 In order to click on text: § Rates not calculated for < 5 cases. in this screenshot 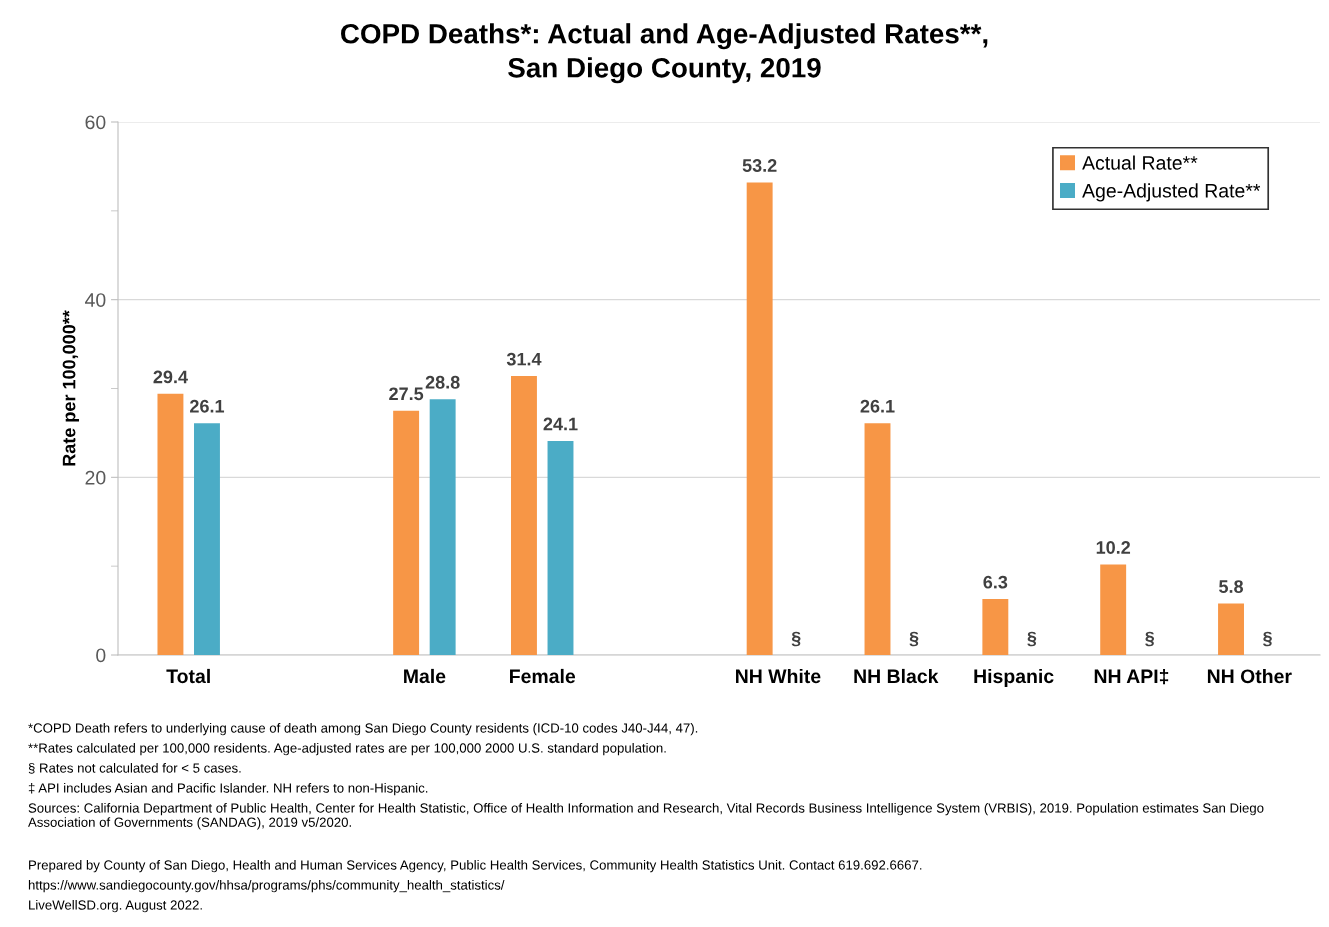, I will do `click(134, 768)`.